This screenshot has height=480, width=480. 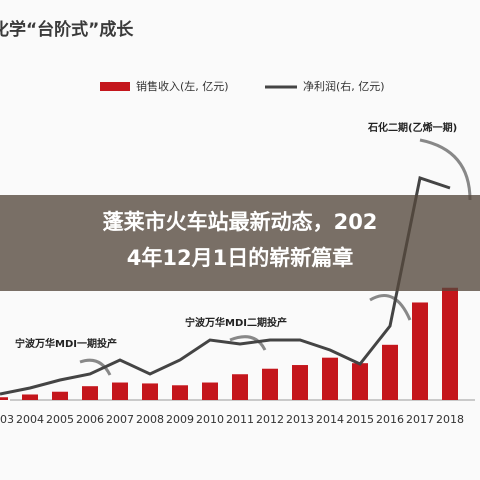 What do you see at coordinates (120, 419) in the screenshot?
I see `x-tick-label: 2007` at bounding box center [120, 419].